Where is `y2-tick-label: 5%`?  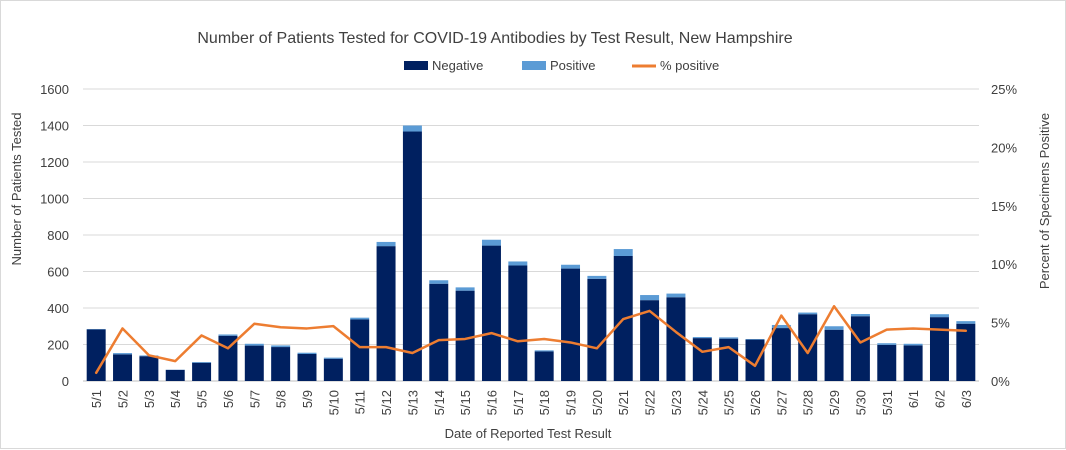
y2-tick-label: 5% is located at coordinates (1000, 323).